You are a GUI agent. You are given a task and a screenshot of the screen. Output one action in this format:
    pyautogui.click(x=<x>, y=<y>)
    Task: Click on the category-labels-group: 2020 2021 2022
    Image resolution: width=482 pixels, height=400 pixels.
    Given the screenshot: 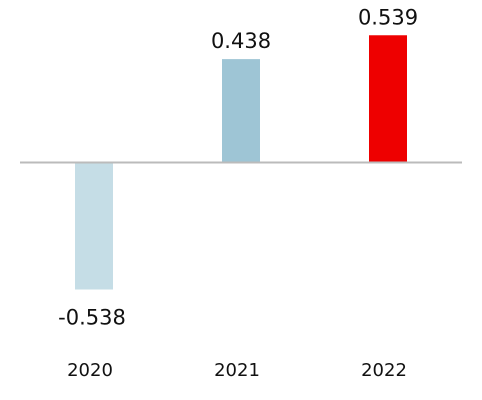 What is the action you would take?
    pyautogui.click(x=237, y=370)
    